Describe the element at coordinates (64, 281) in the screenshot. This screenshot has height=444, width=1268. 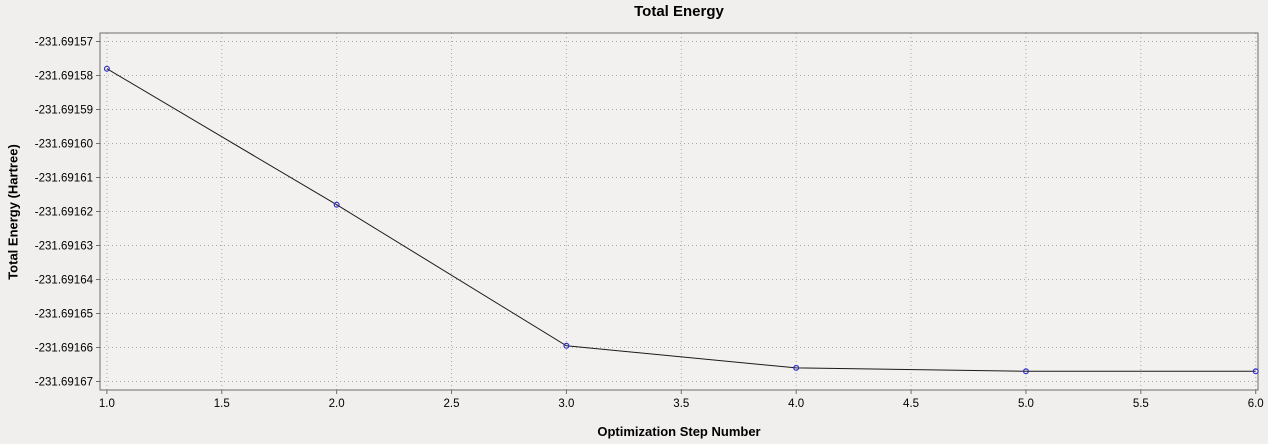
I see `y-tick-label: -231.69164` at that location.